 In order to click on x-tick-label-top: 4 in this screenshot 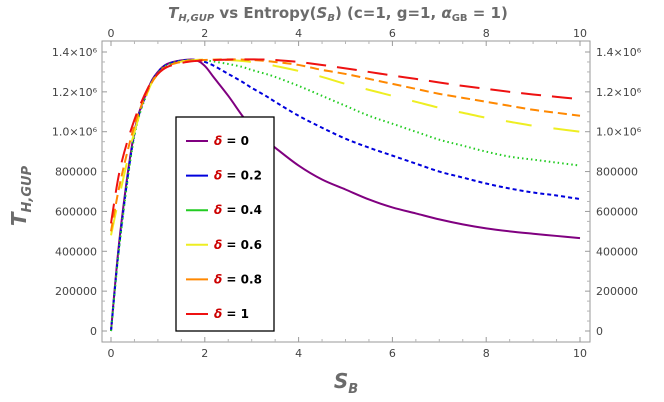, I will do `click(298, 33)`.